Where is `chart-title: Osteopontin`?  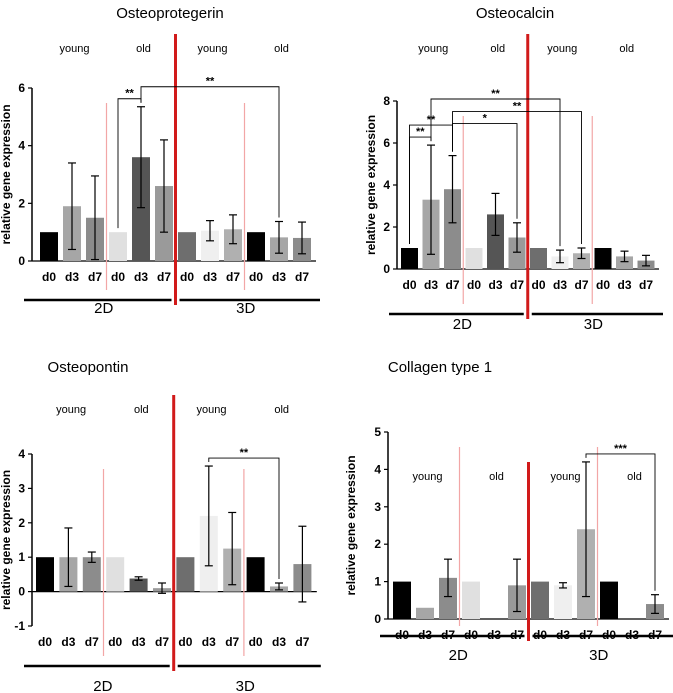
chart-title: Osteopontin is located at coordinates (88, 367).